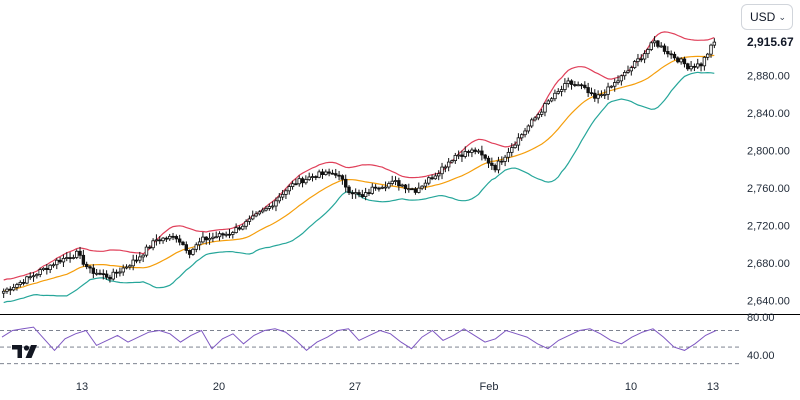 The width and height of the screenshot is (800, 400). I want to click on chevron-down-icon: ⌄, so click(782, 16).